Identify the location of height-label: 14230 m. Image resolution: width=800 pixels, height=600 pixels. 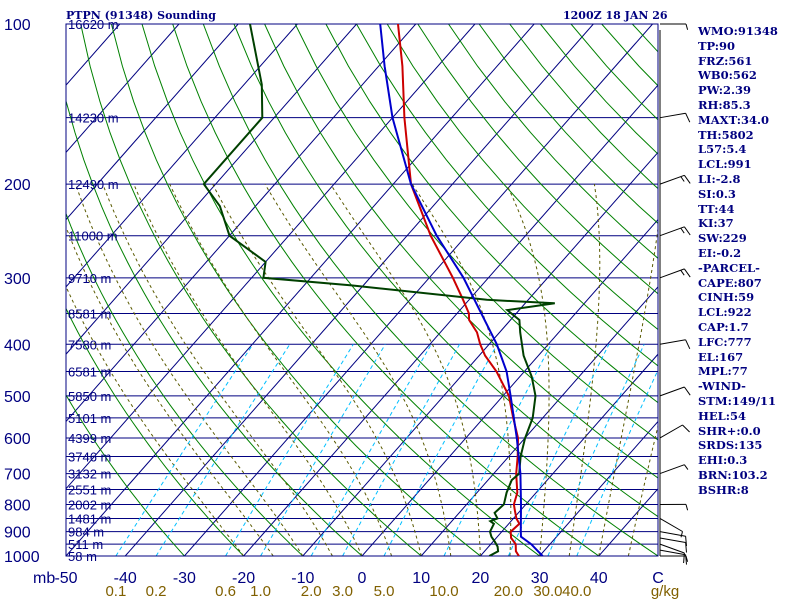
(93, 118).